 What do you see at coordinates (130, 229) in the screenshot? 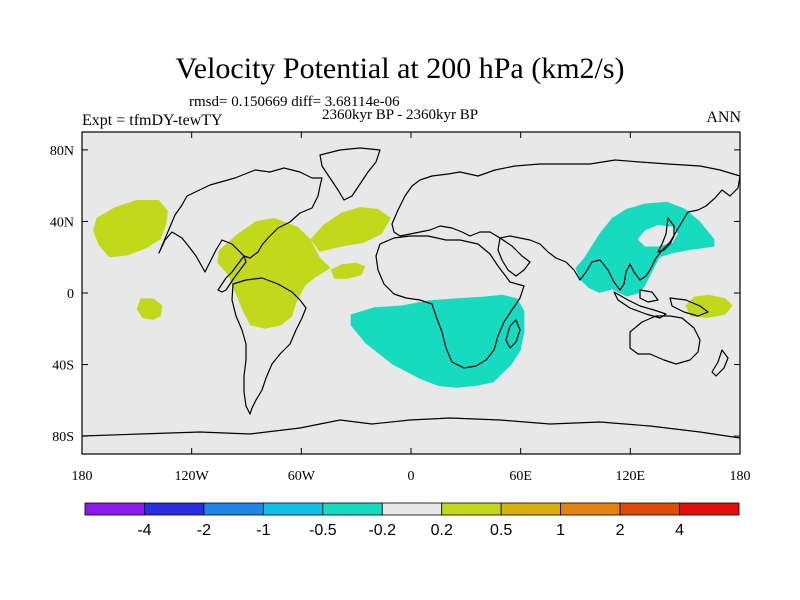
I see `region-positive-north-pacific` at bounding box center [130, 229].